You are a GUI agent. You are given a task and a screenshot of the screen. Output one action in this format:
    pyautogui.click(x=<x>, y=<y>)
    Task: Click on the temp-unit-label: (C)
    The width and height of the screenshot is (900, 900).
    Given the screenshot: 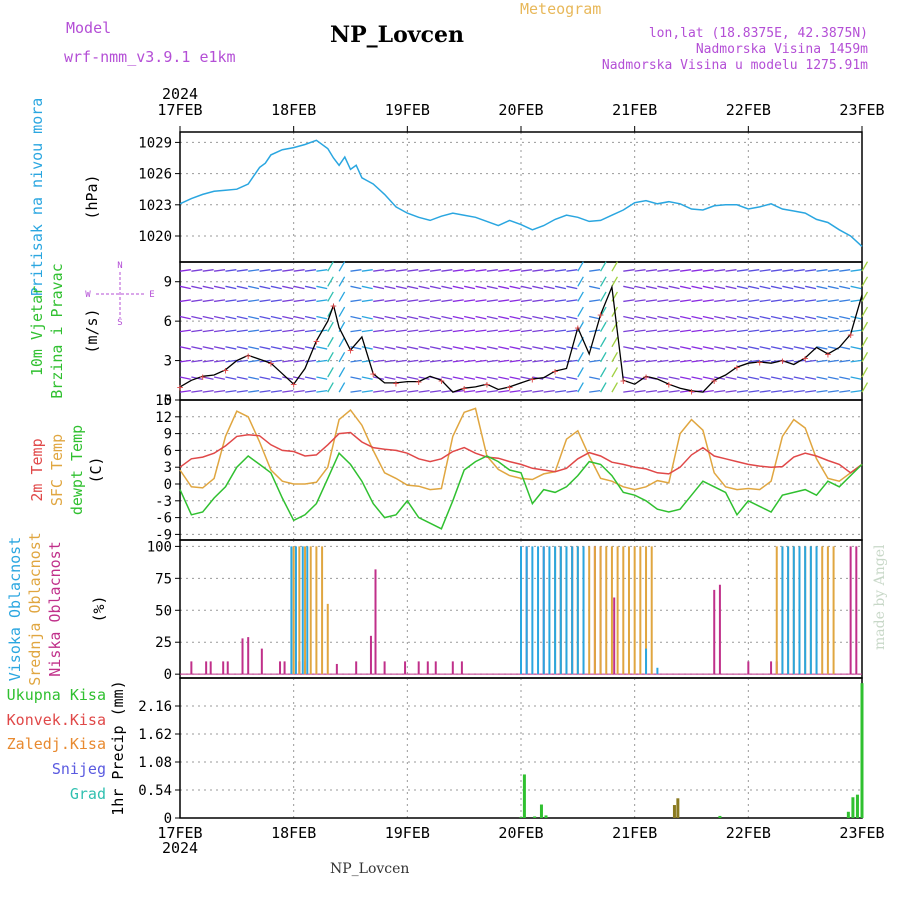 What is the action you would take?
    pyautogui.click(x=96, y=469)
    